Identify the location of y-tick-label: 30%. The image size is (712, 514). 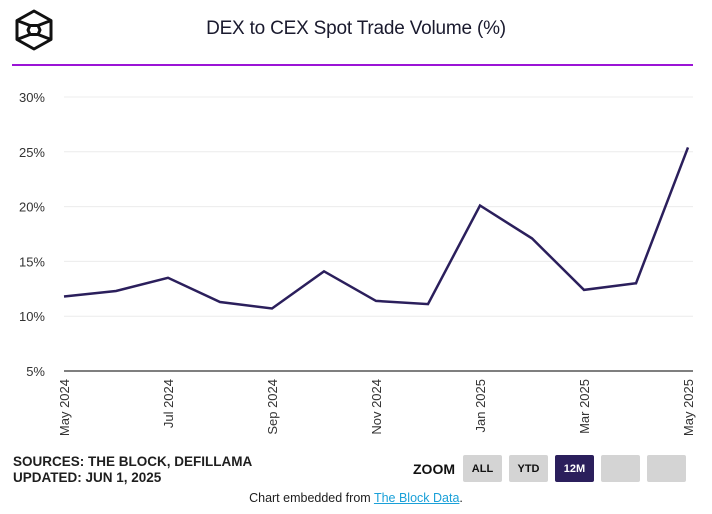
(32, 97).